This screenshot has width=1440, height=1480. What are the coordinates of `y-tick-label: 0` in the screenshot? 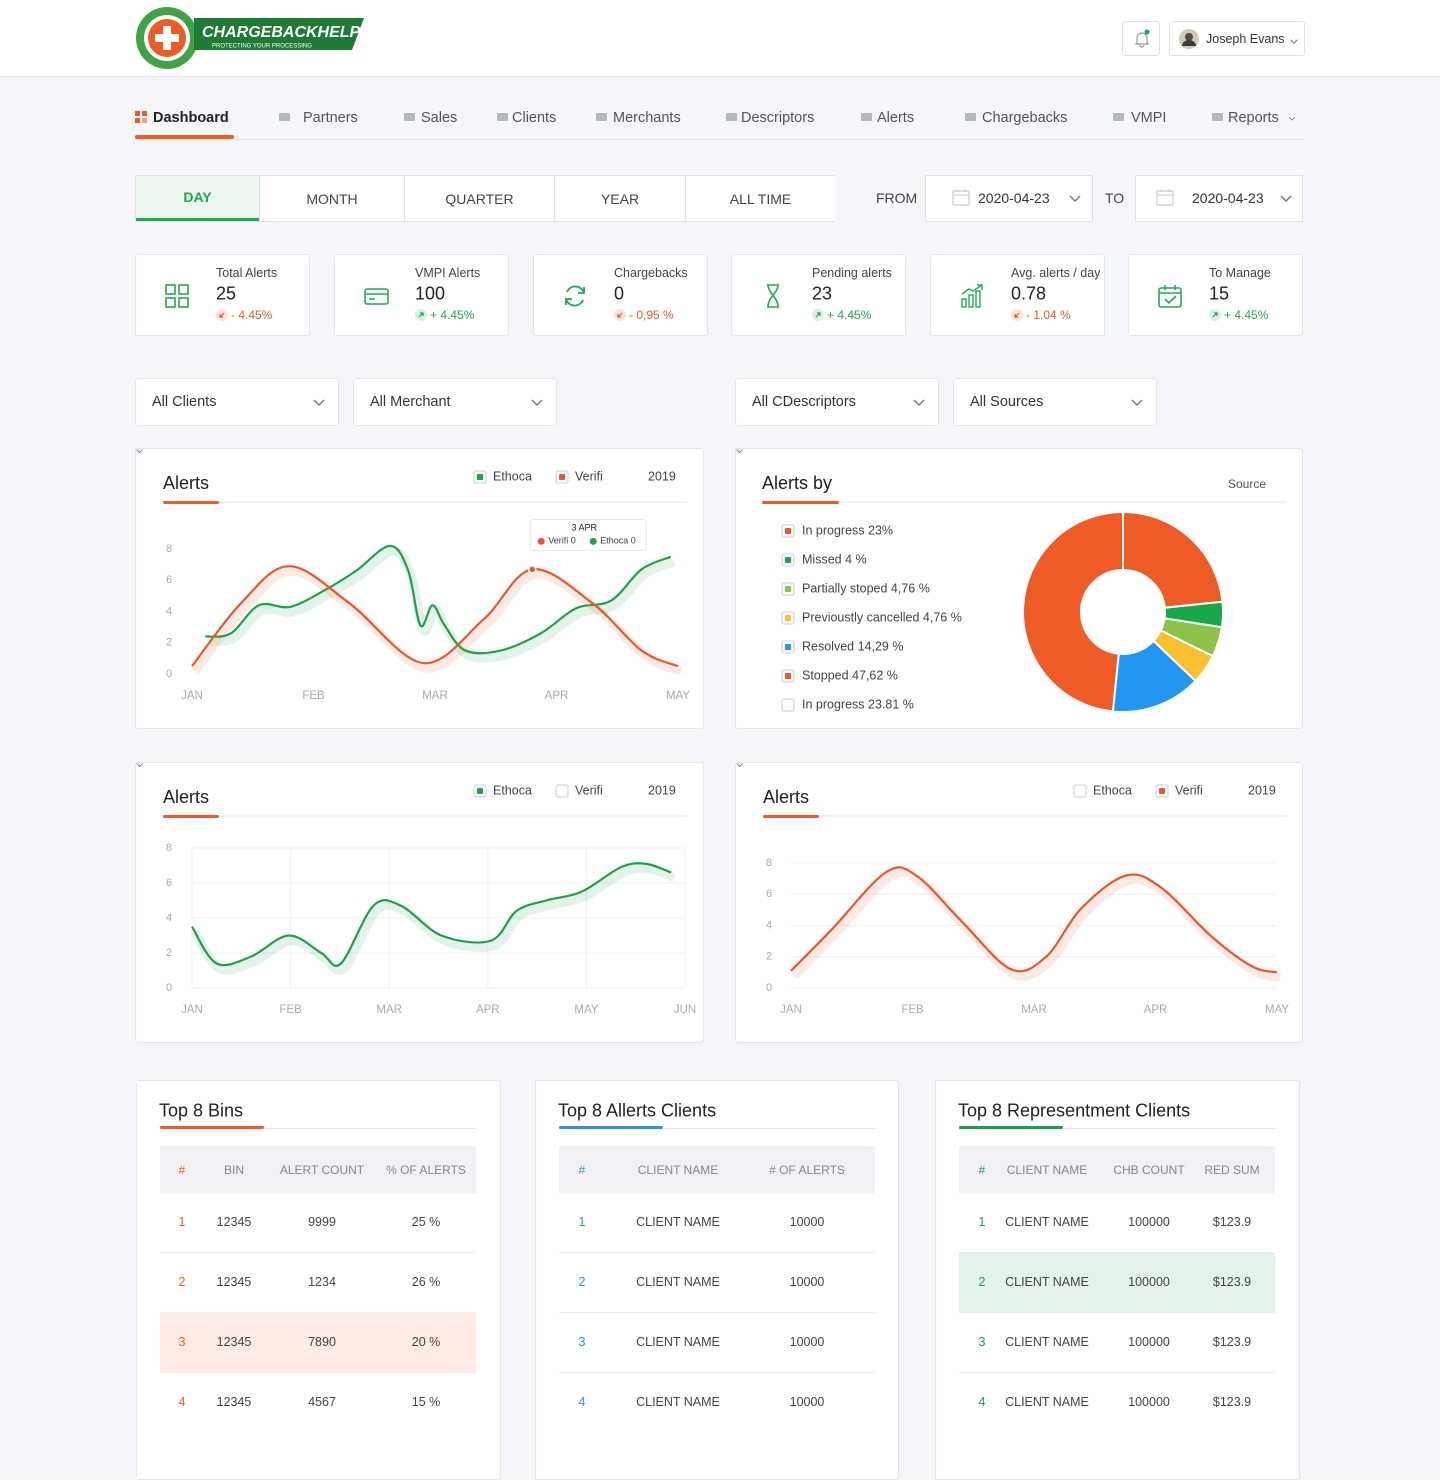 It's located at (169, 674).